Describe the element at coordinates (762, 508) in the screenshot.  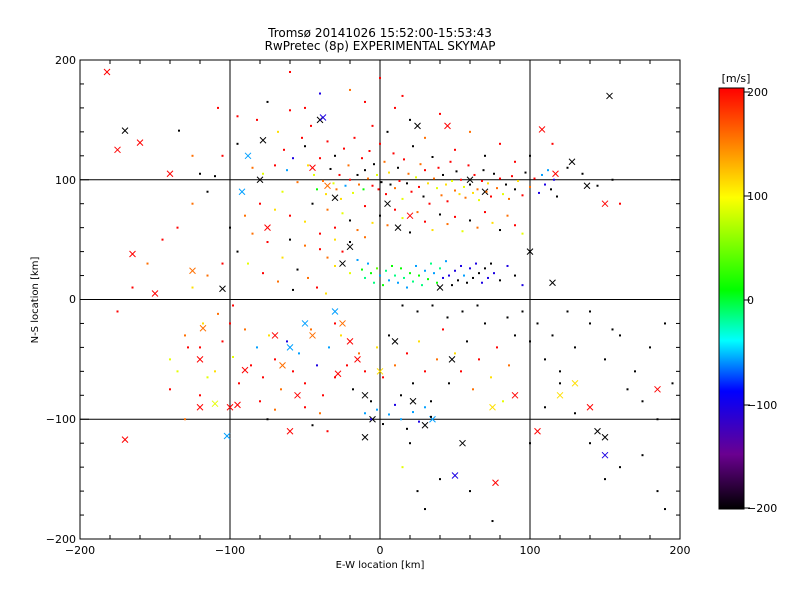
I see `colorbar-tick-label: −200` at that location.